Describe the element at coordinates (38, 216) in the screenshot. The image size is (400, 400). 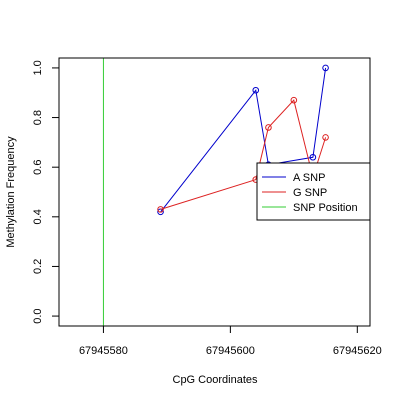
I see `y-tick-label-2: 0.4` at that location.